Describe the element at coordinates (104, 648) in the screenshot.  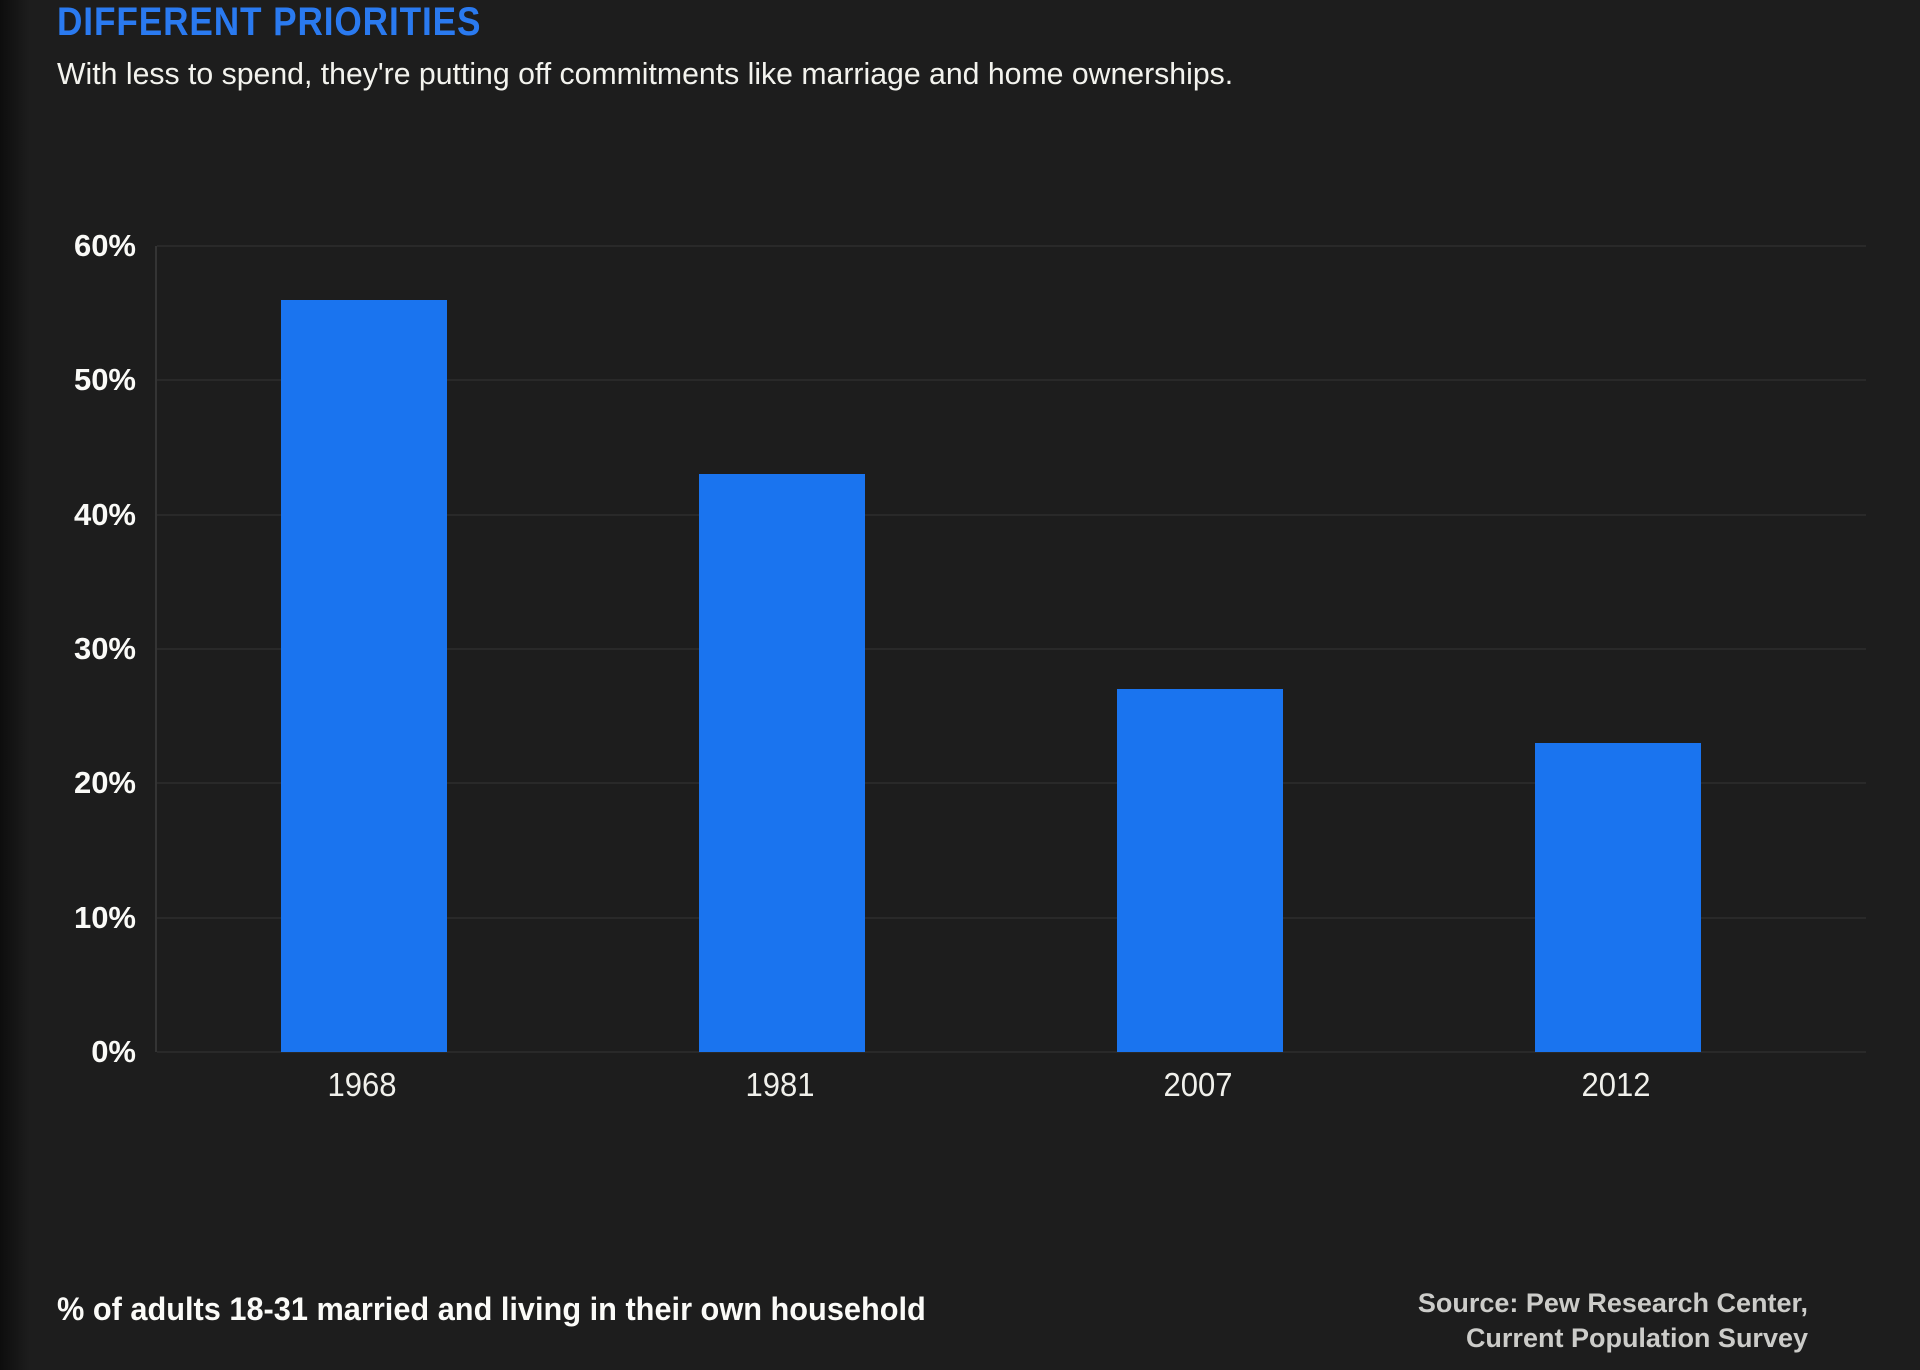
I see `y-tick-label: 30%` at that location.